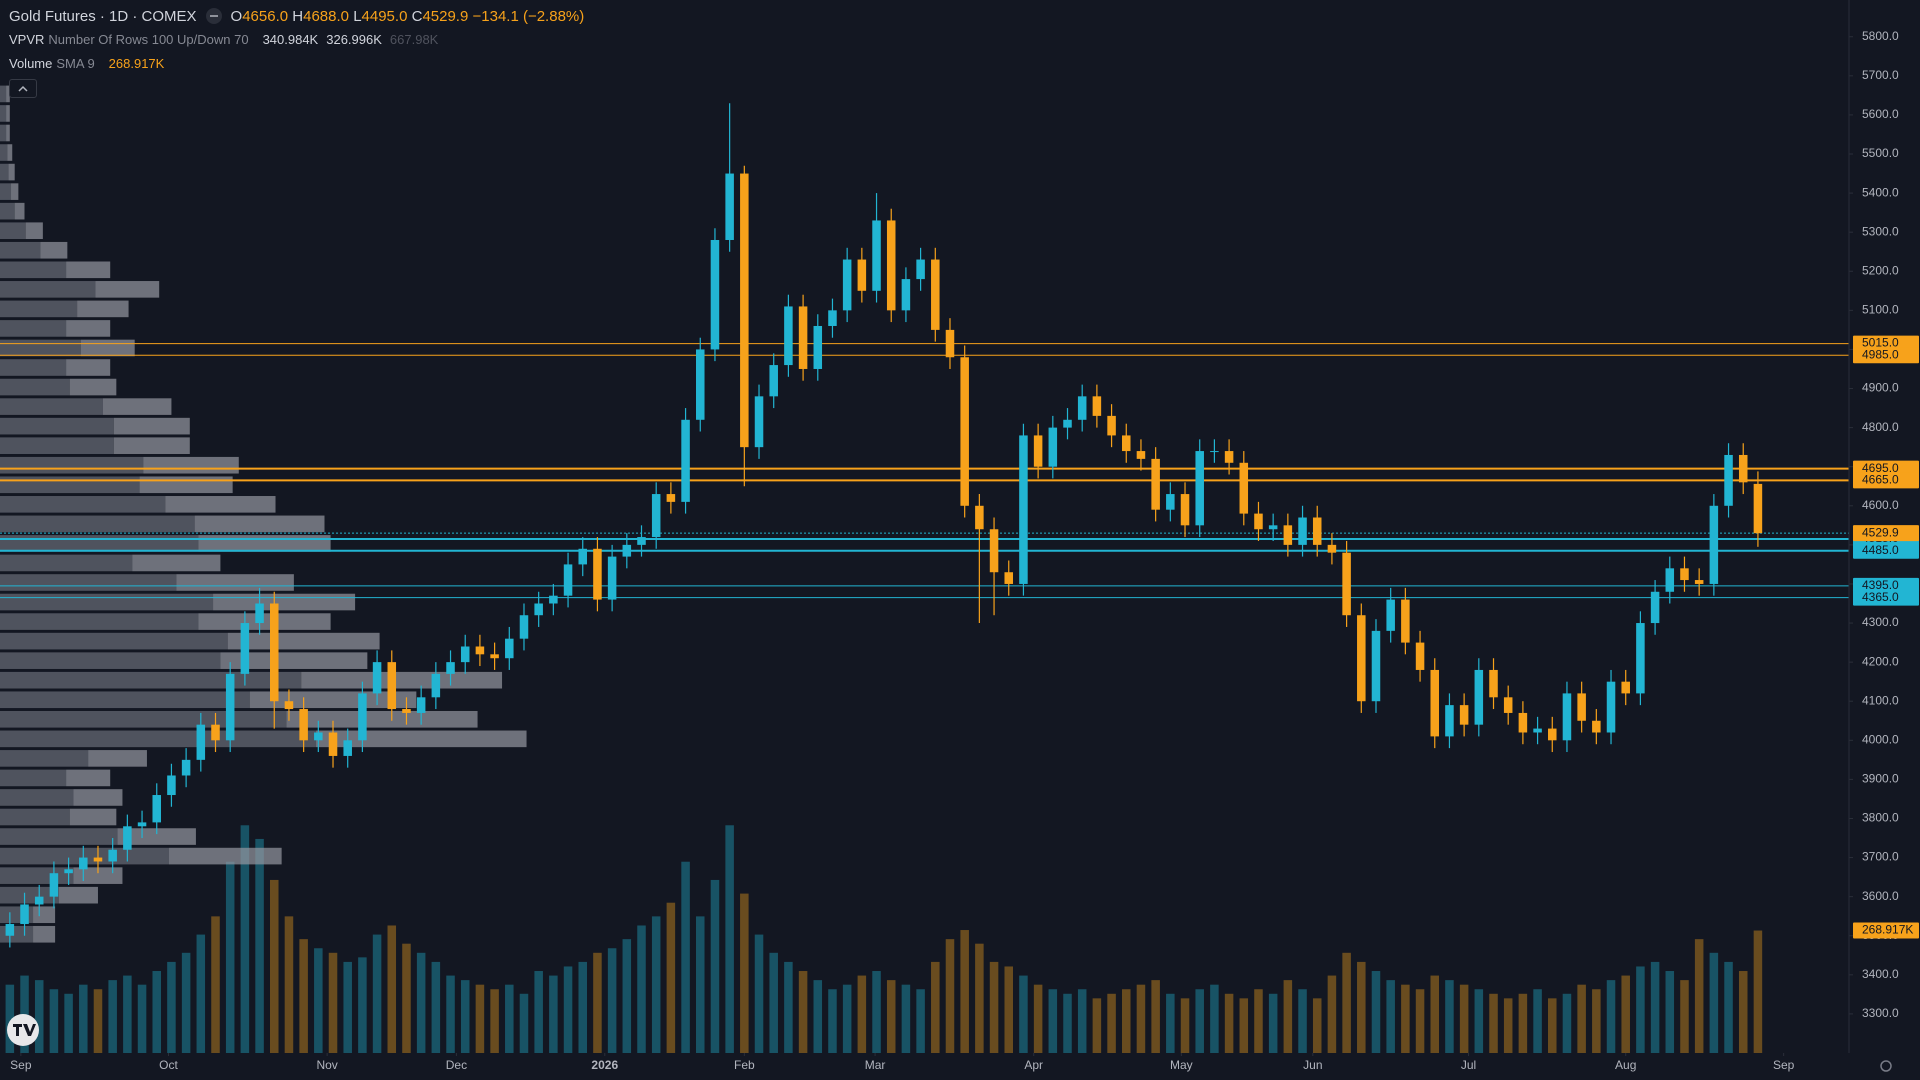  I want to click on last-price-box, so click(1886, 533).